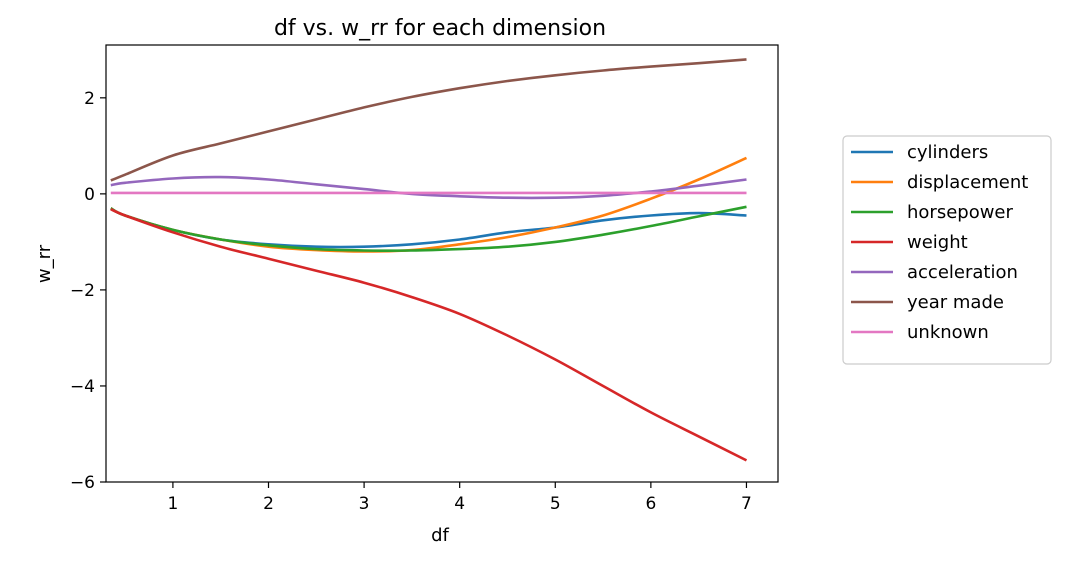 The image size is (1071, 576). I want to click on legend-label-cylinders: cylinders, so click(947, 152).